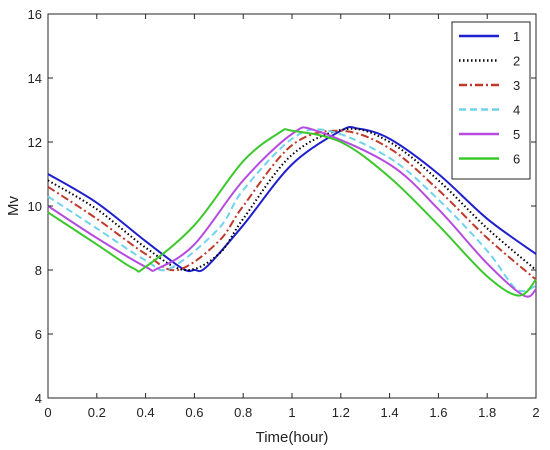 The width and height of the screenshot is (550, 450). Describe the element at coordinates (516, 36) in the screenshot. I see `legend-label: 1` at that location.